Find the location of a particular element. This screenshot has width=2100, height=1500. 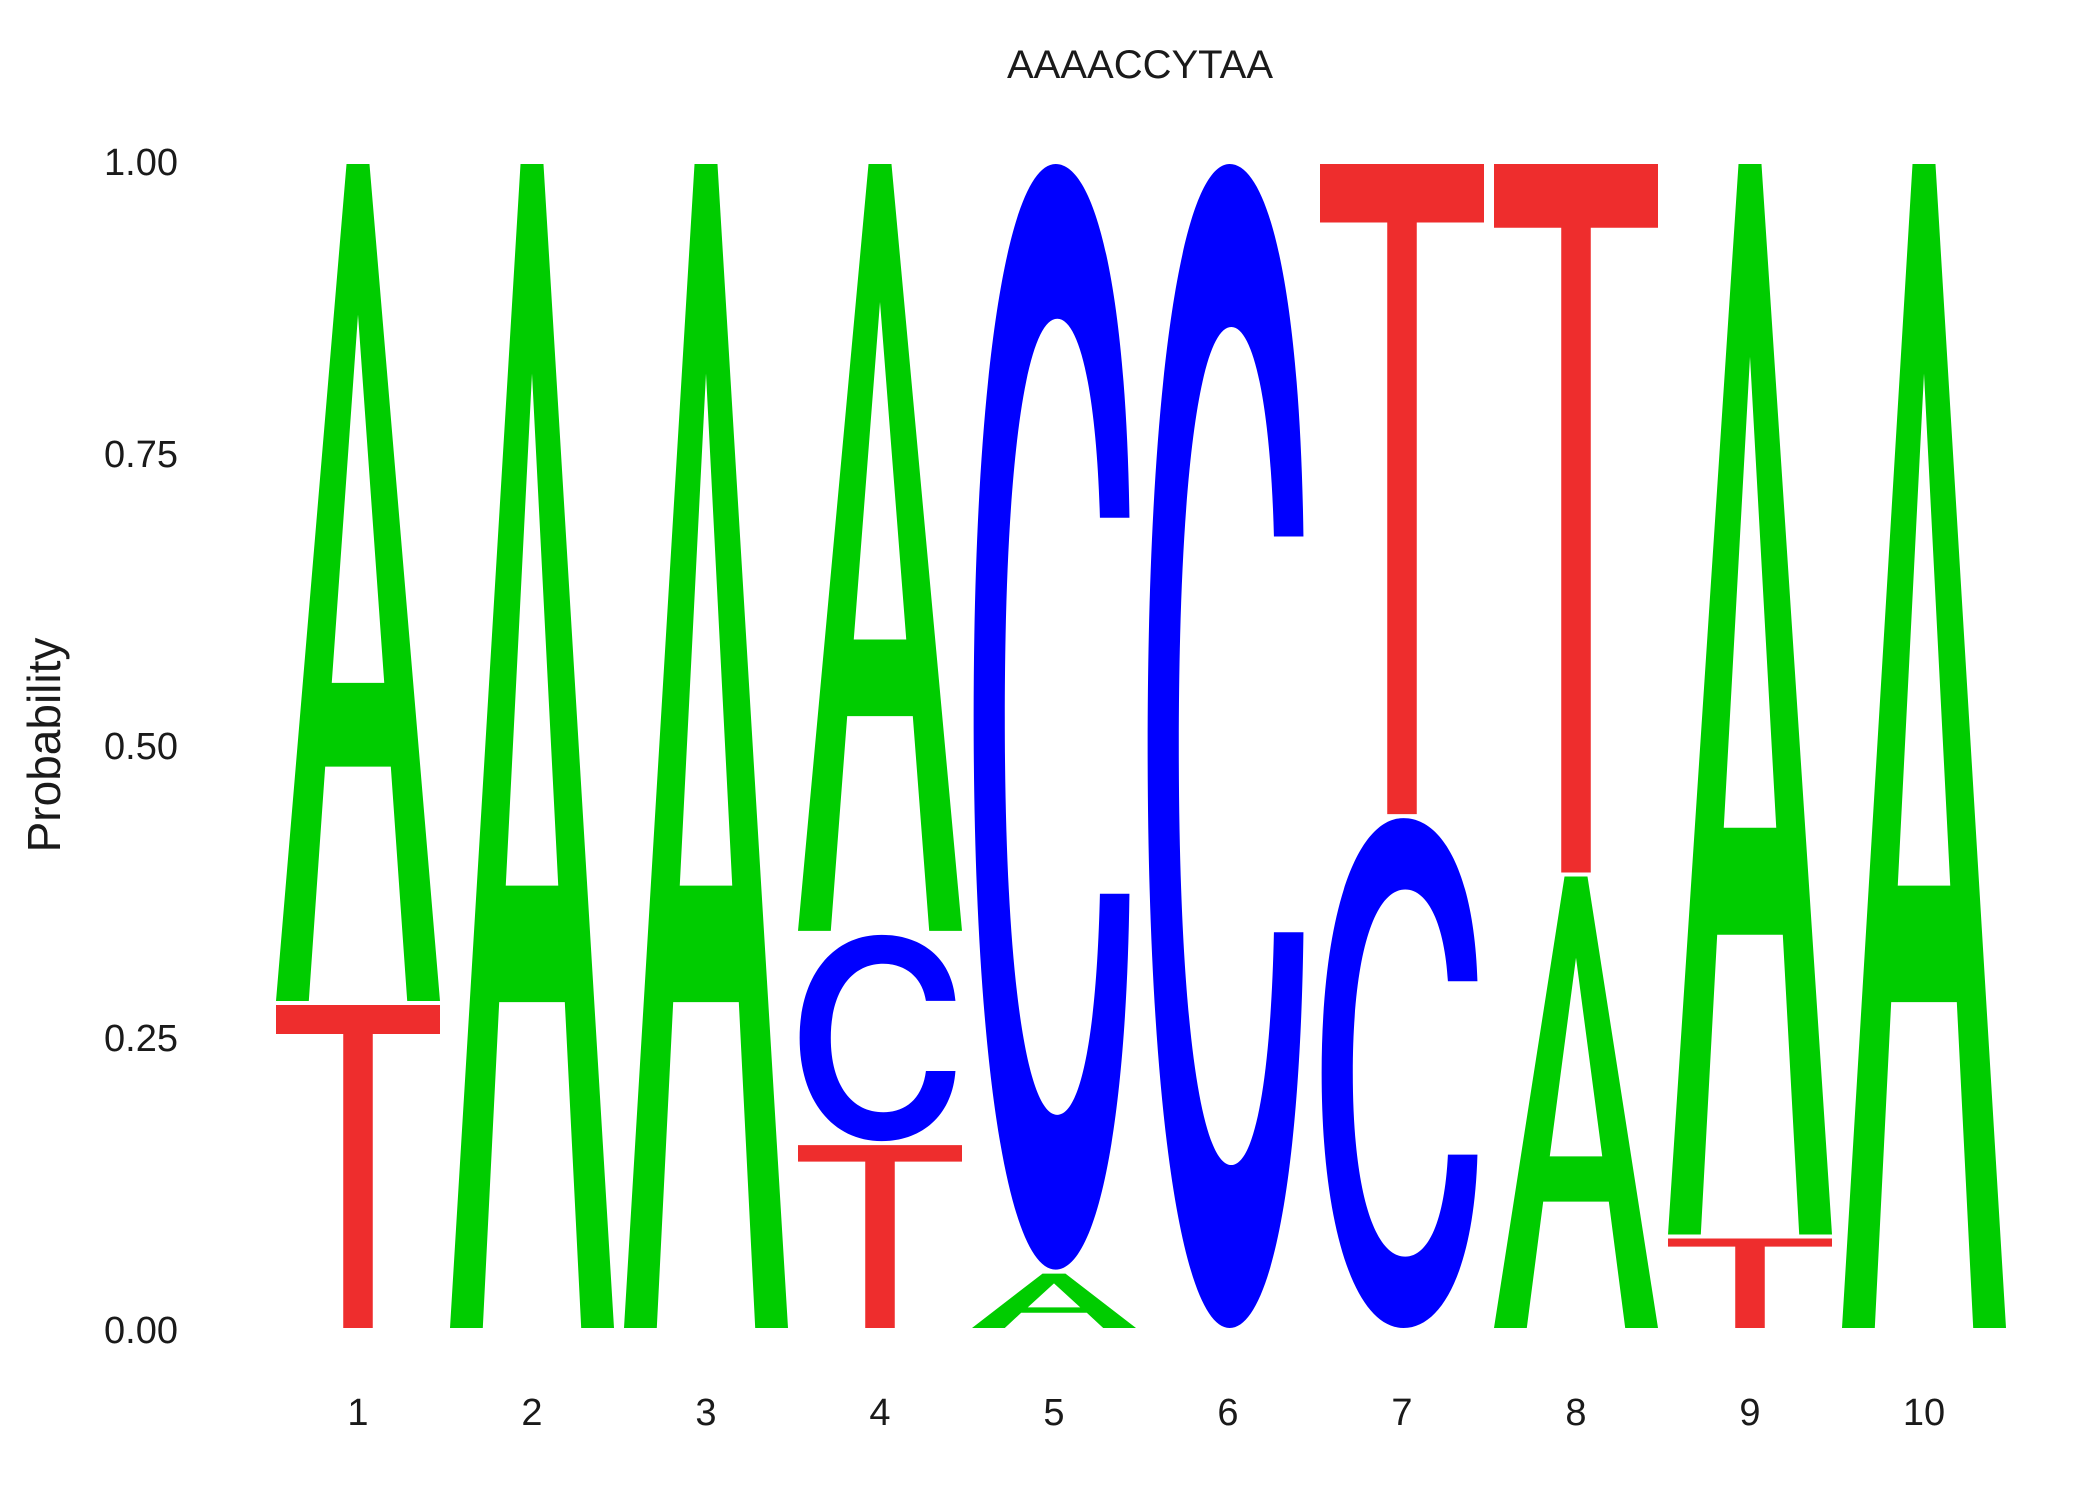

y-tick-label: 0.75 is located at coordinates (141, 455).